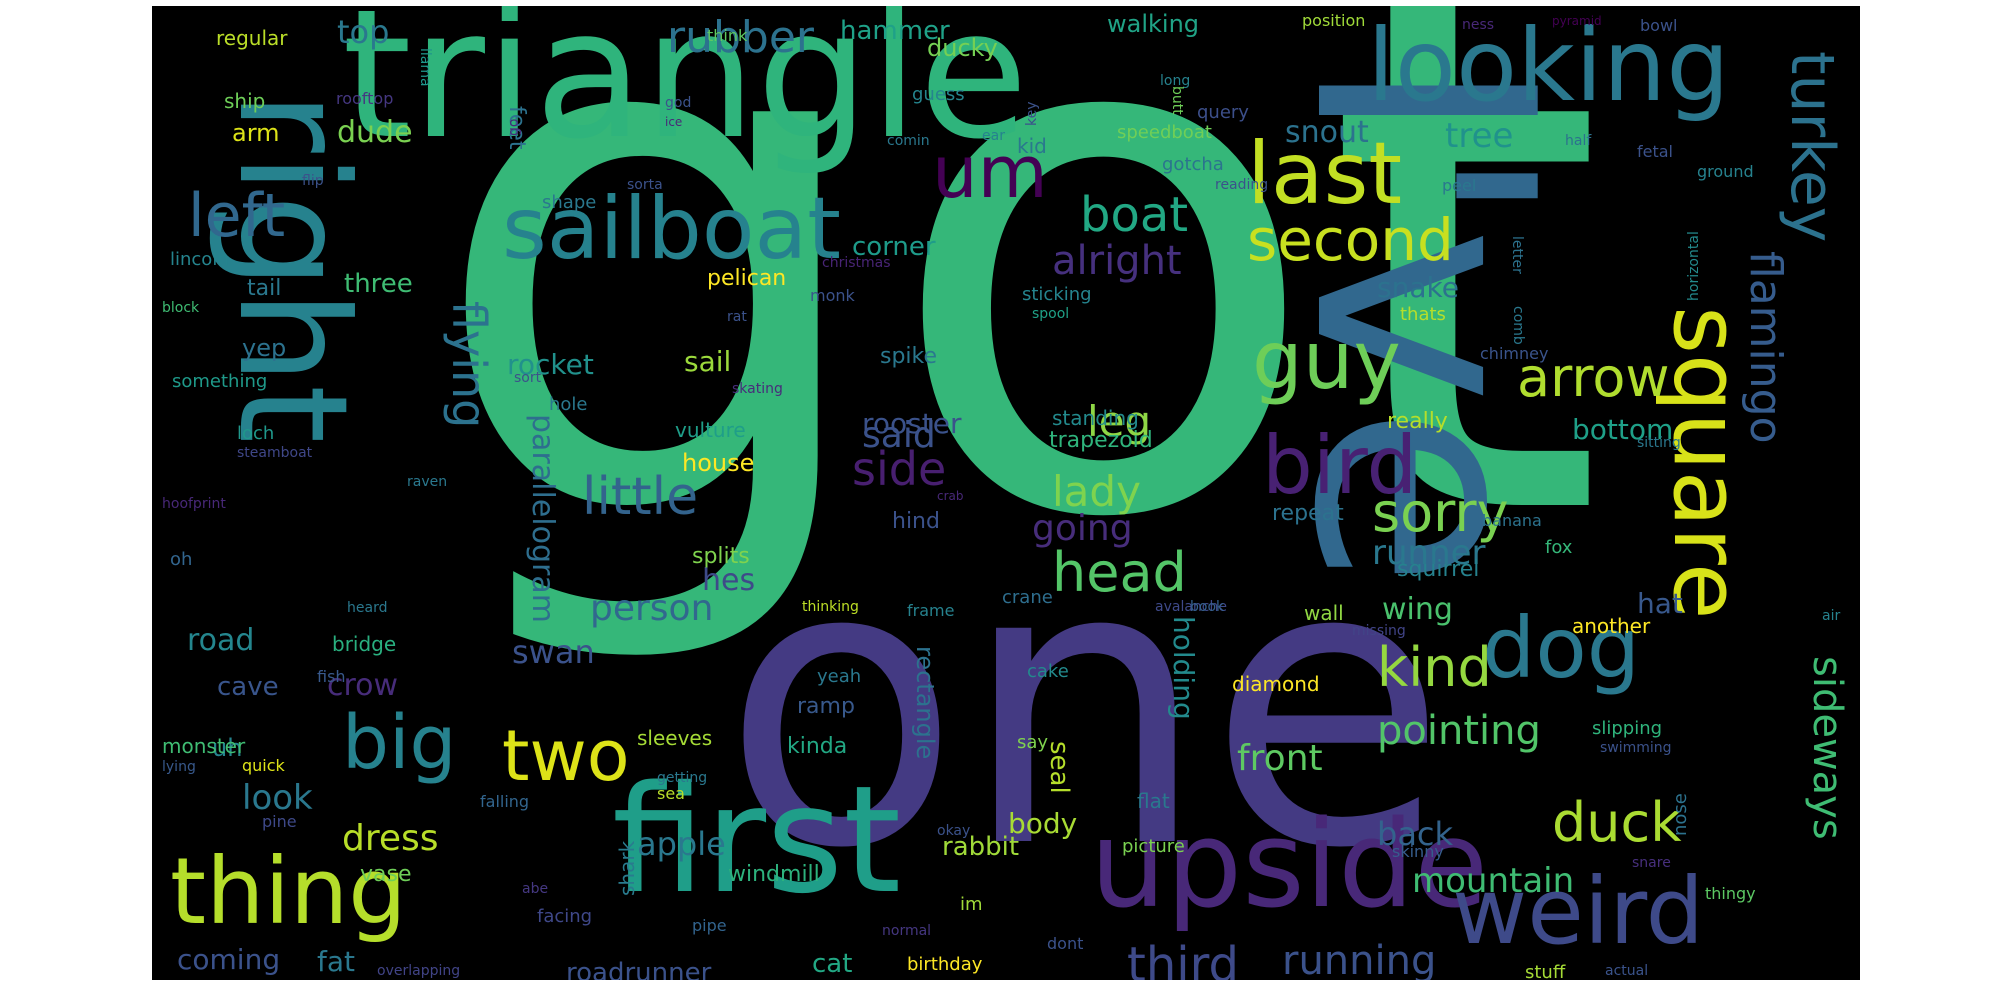 Image resolution: width=2000 pixels, height=1000 pixels. What do you see at coordinates (1680, 814) in the screenshot?
I see `word-nose: nose` at bounding box center [1680, 814].